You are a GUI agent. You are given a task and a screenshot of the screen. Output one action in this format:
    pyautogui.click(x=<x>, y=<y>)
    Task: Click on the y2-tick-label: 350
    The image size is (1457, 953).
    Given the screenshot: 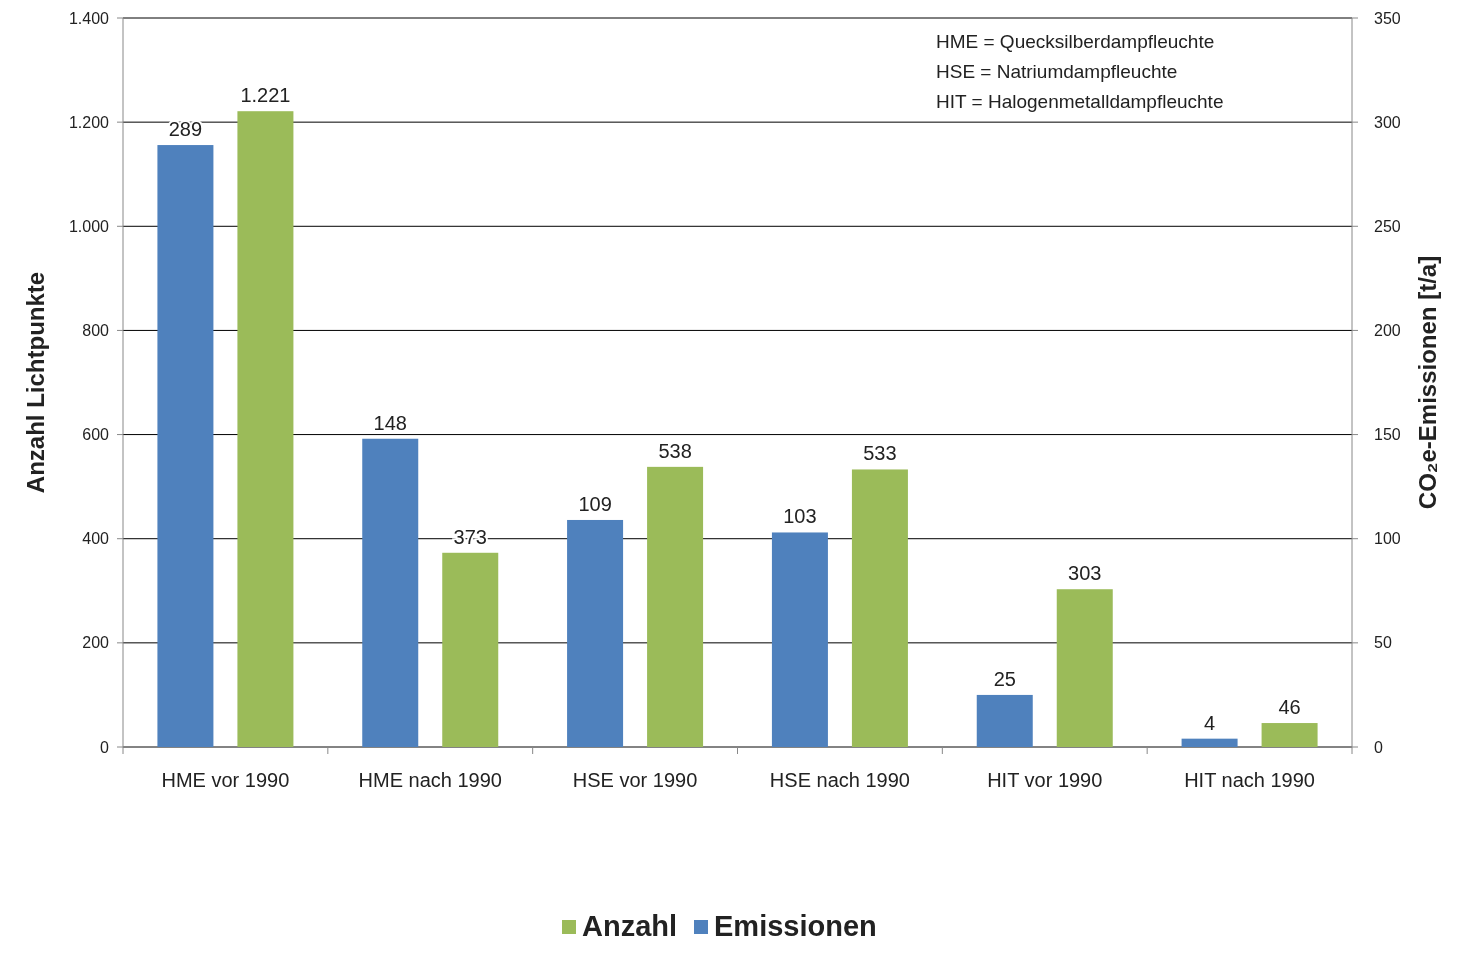 What is the action you would take?
    pyautogui.click(x=1387, y=18)
    